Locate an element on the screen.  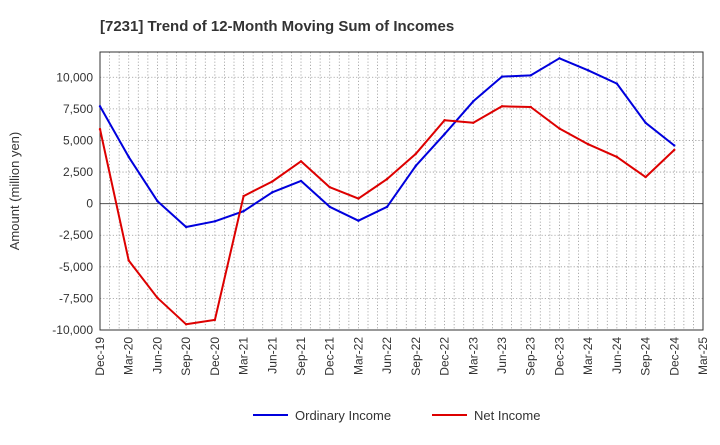
x-tick-label: Sep-20 is located at coordinates (186, 356).